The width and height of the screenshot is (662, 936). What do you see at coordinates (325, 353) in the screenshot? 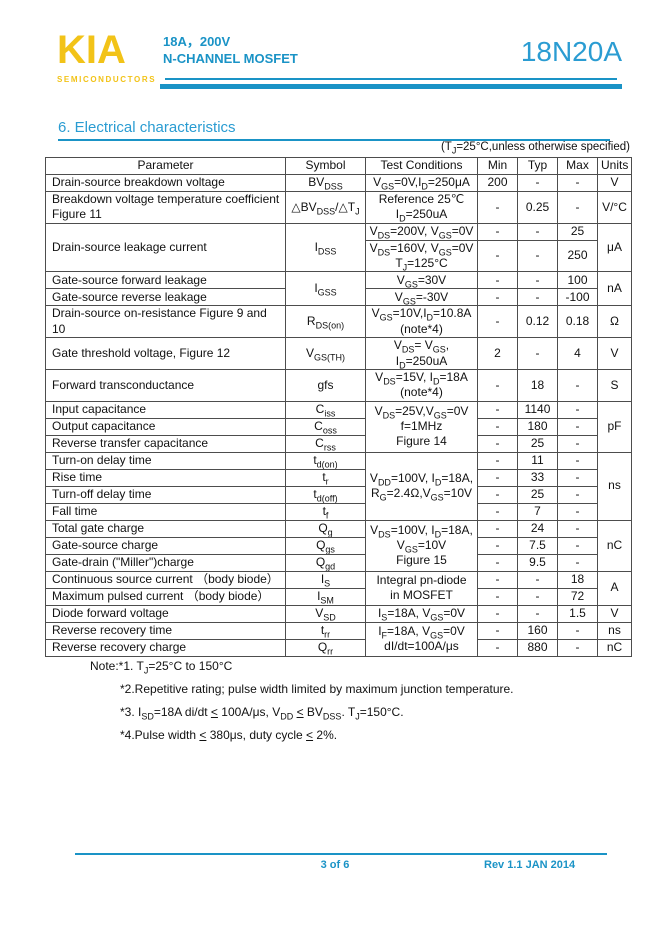
I see `symbol-cell: VGS(TH)` at bounding box center [325, 353].